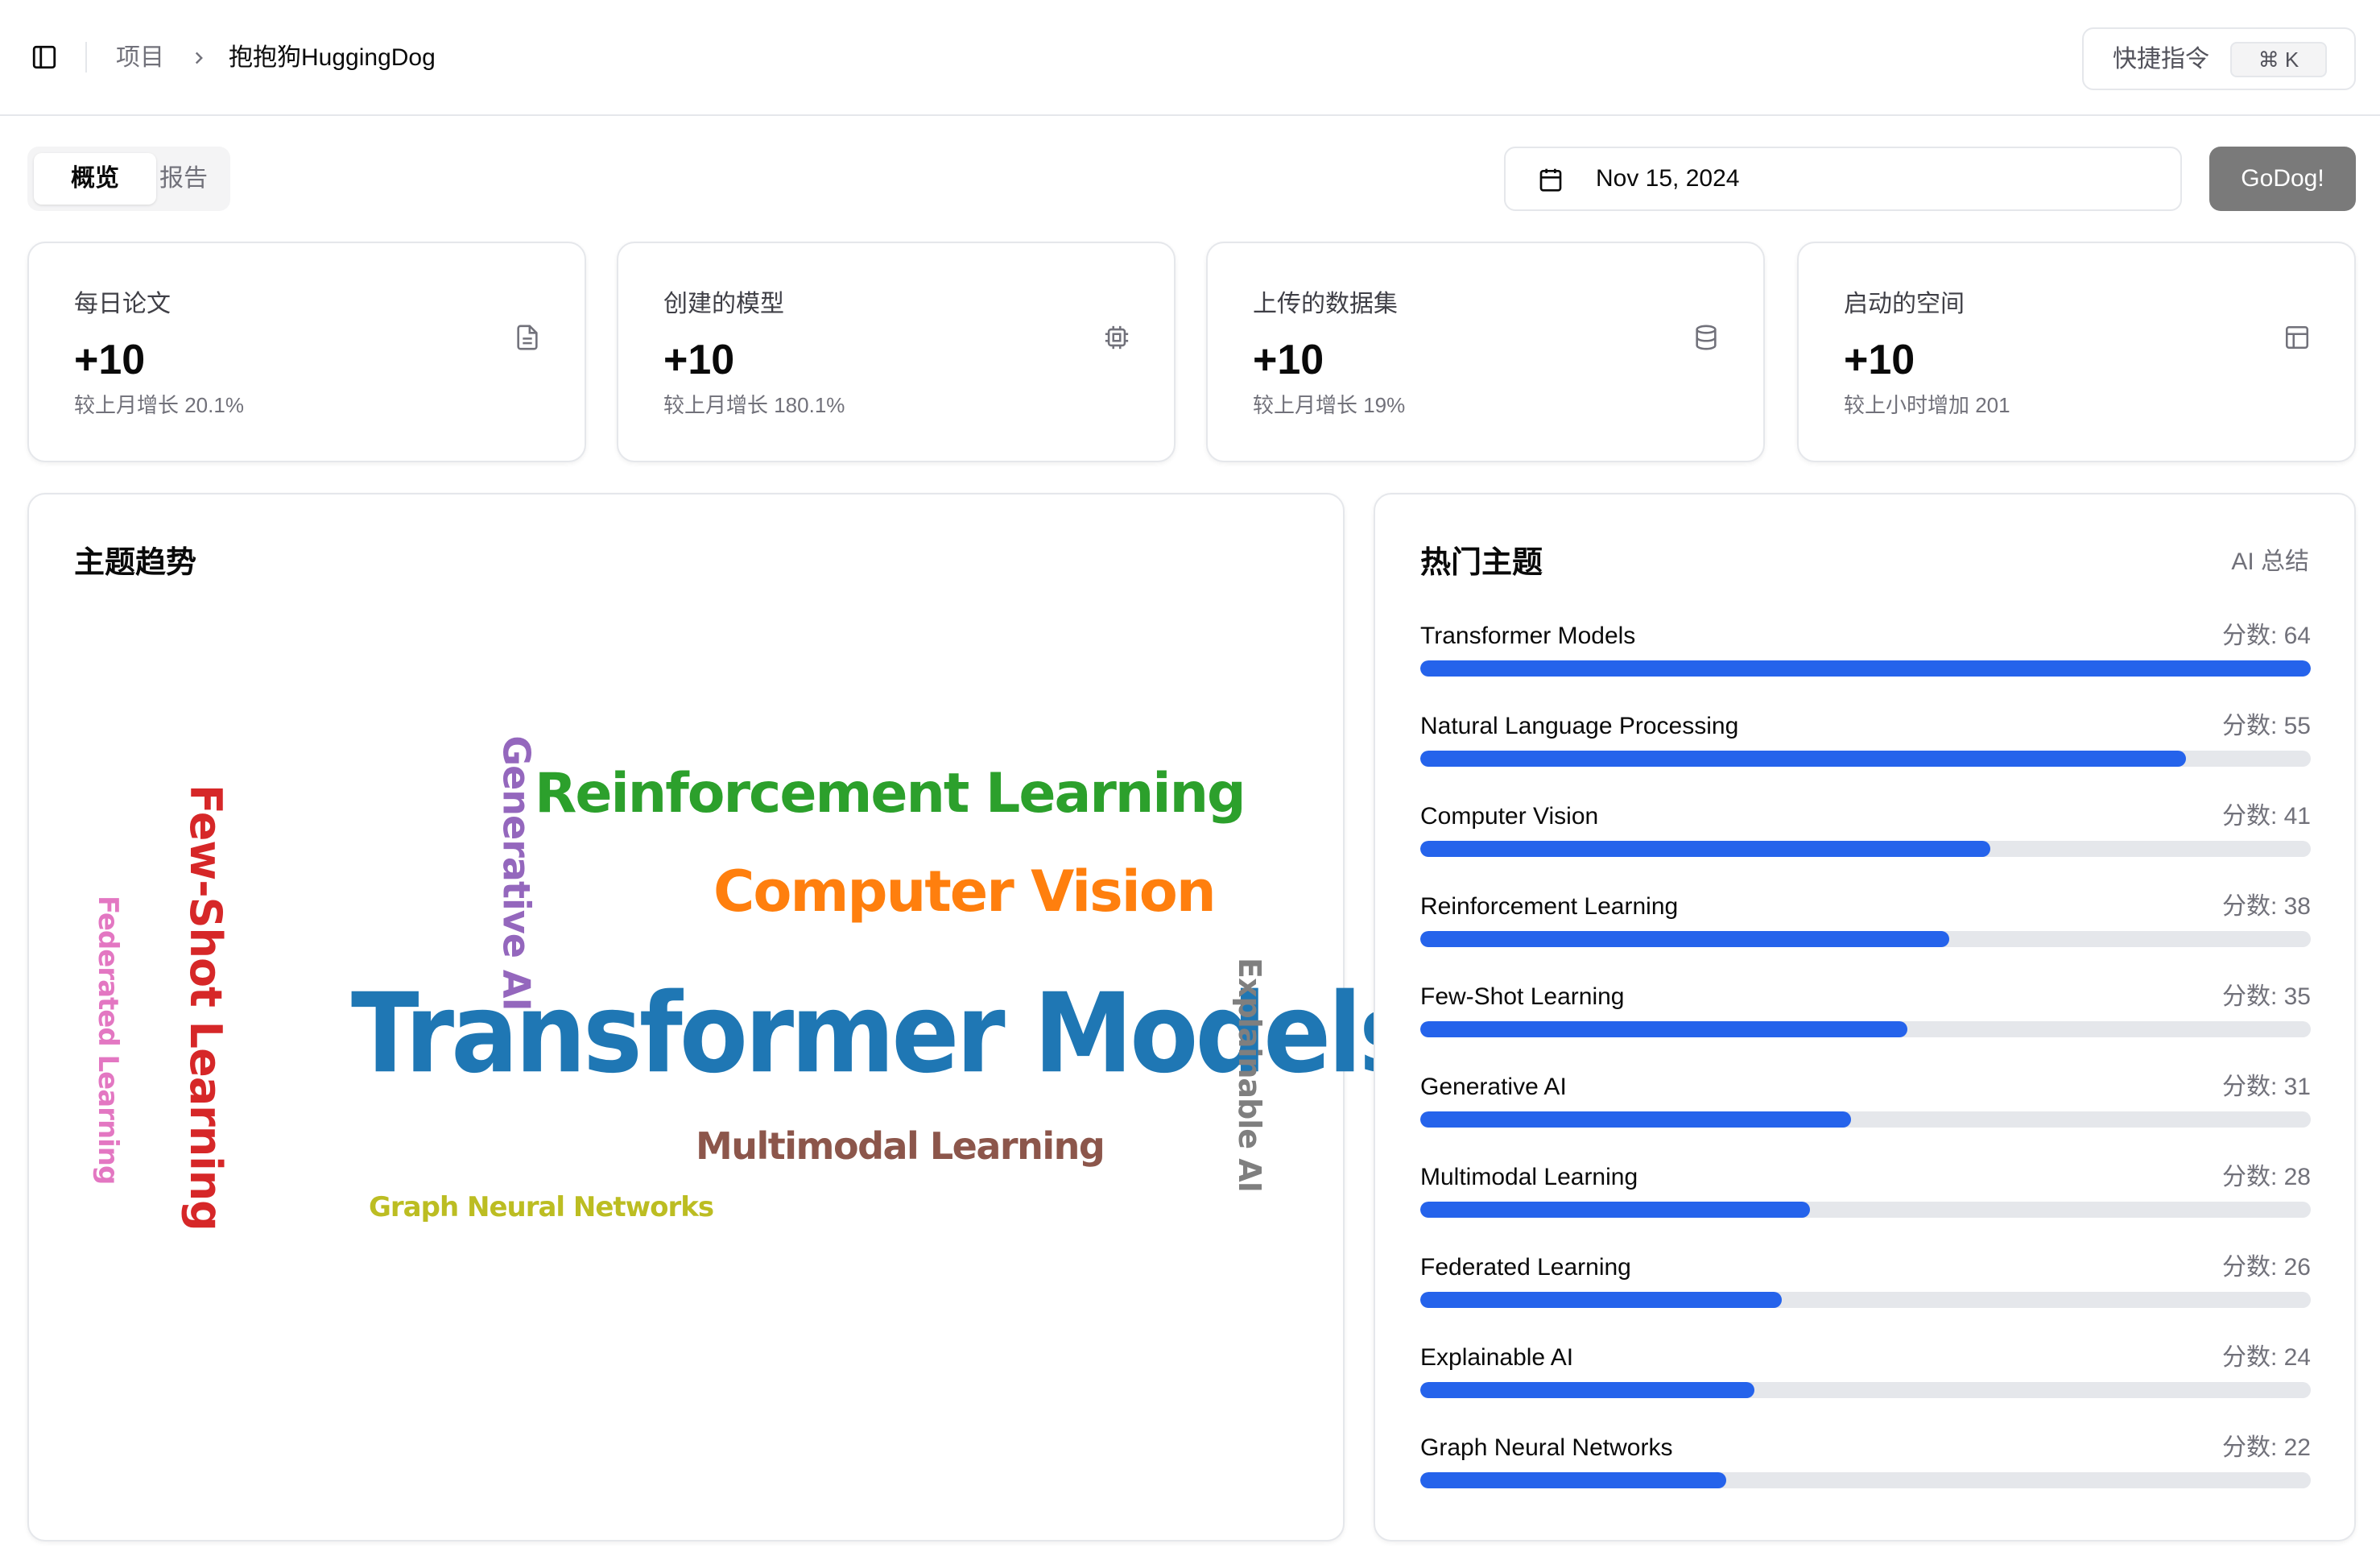 The width and height of the screenshot is (2380, 1556). What do you see at coordinates (900, 1146) in the screenshot?
I see `word-multimodal-learning: Multimodal Learning` at bounding box center [900, 1146].